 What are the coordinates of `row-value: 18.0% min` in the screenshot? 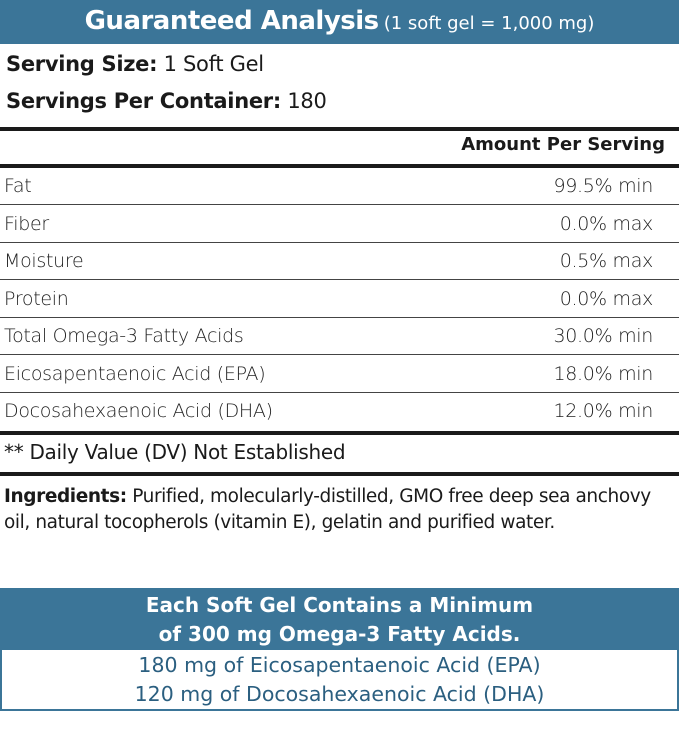 It's located at (603, 373).